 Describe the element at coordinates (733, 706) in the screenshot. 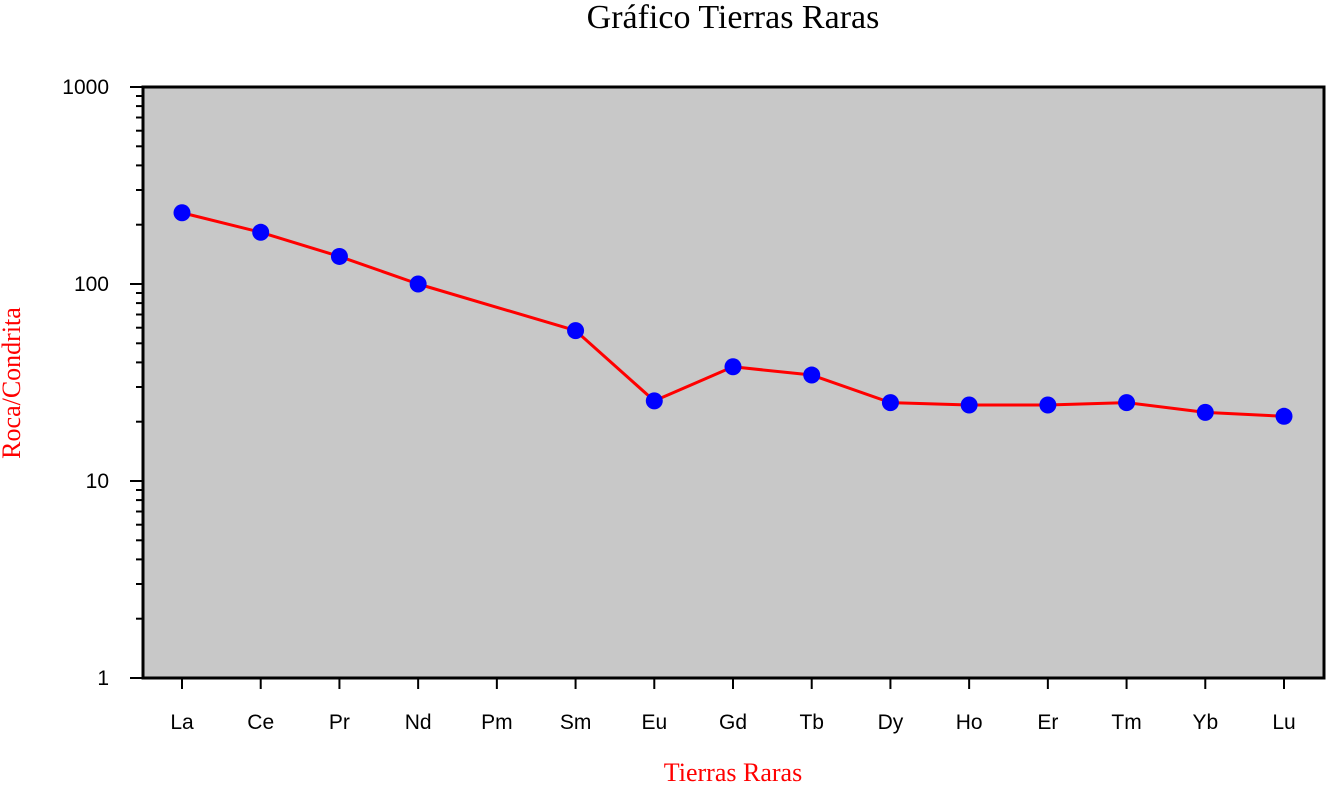

I see `x-axis-ticks: La Ce Pr Nd Pm Sm Eu Gd Tb Dy Ho Er Tm Yb Lu` at that location.